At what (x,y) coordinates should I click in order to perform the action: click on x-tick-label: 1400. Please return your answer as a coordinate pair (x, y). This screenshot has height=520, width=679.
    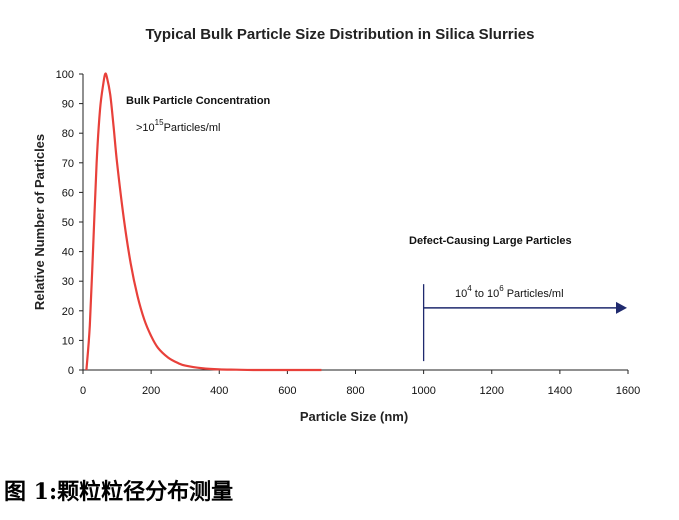
    Looking at the image, I should click on (560, 391).